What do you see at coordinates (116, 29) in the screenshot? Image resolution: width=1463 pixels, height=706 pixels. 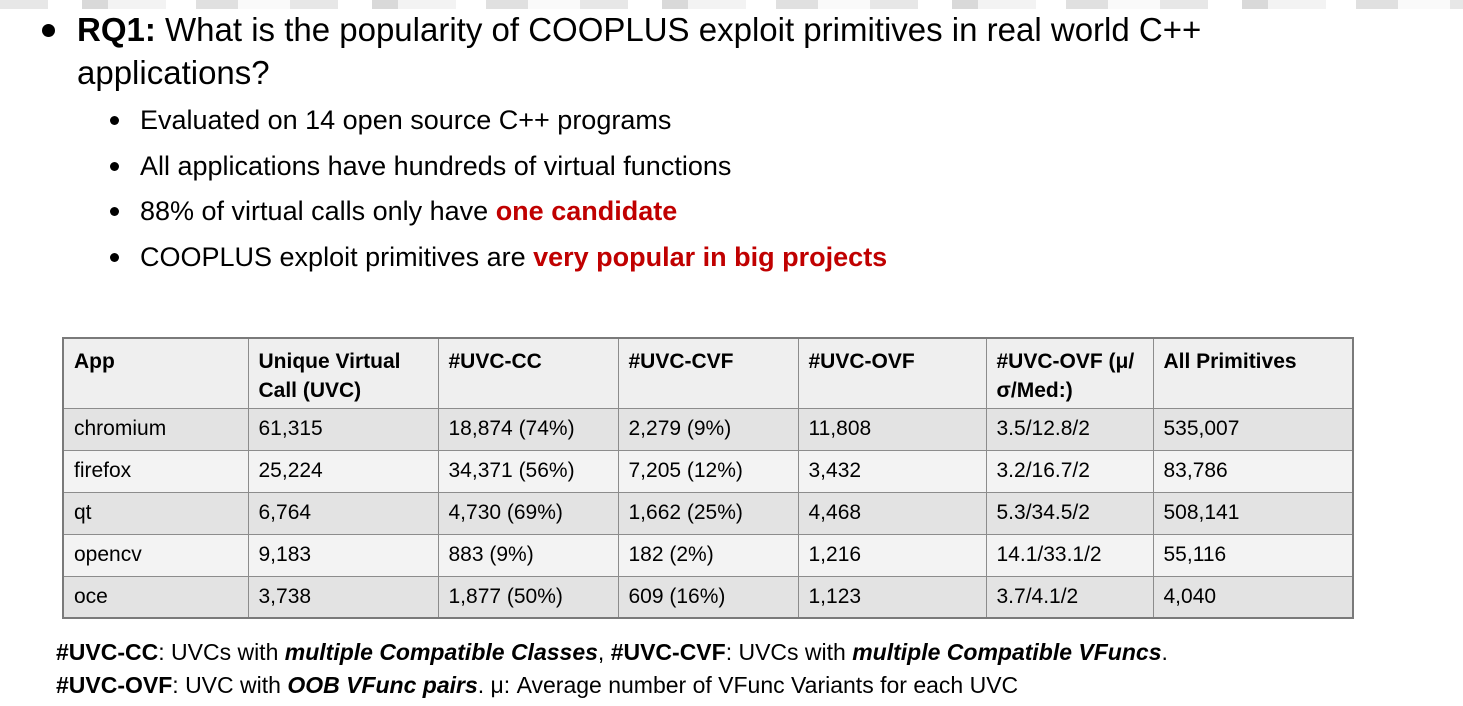 I see `rq1-label: RQ1:` at bounding box center [116, 29].